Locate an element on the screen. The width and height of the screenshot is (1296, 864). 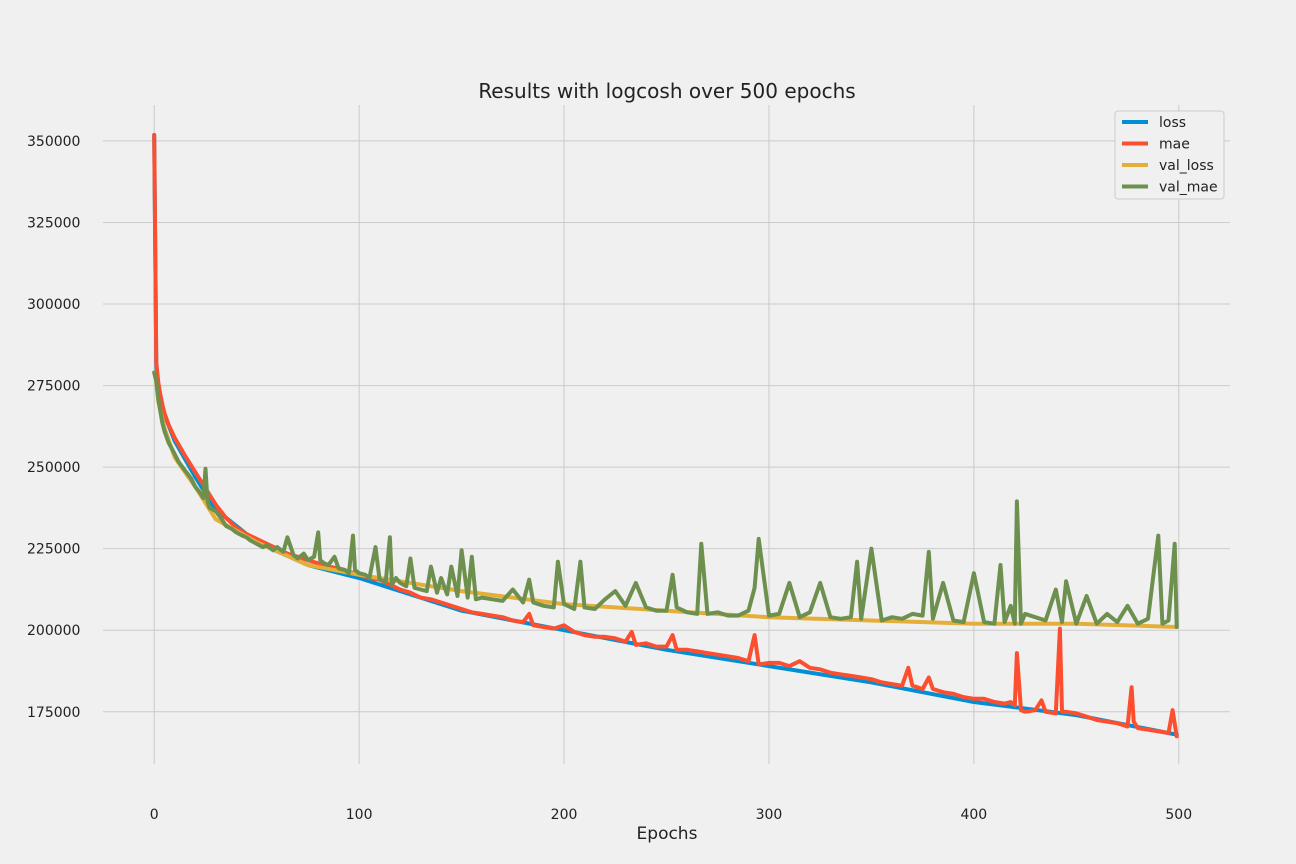
x-tick-label: 400 is located at coordinates (973, 815).